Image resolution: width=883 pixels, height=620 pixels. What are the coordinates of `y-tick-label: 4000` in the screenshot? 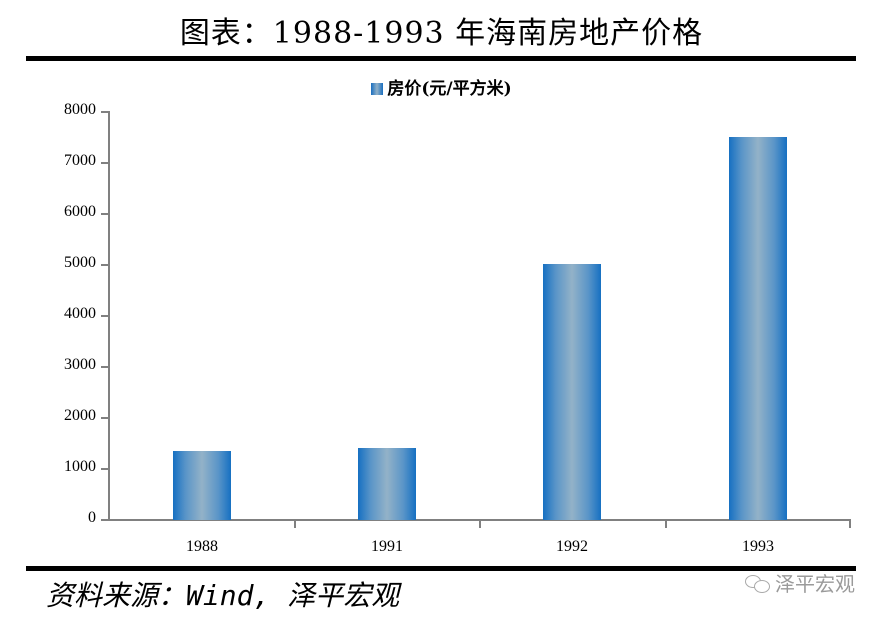 It's located at (80, 313).